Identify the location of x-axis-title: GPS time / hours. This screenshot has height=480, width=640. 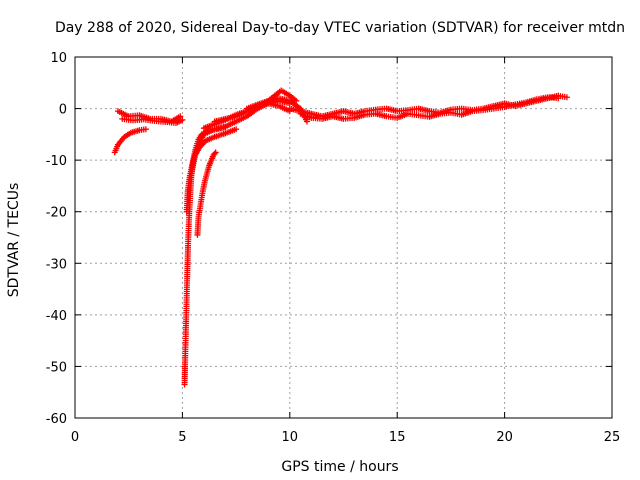
(339, 467).